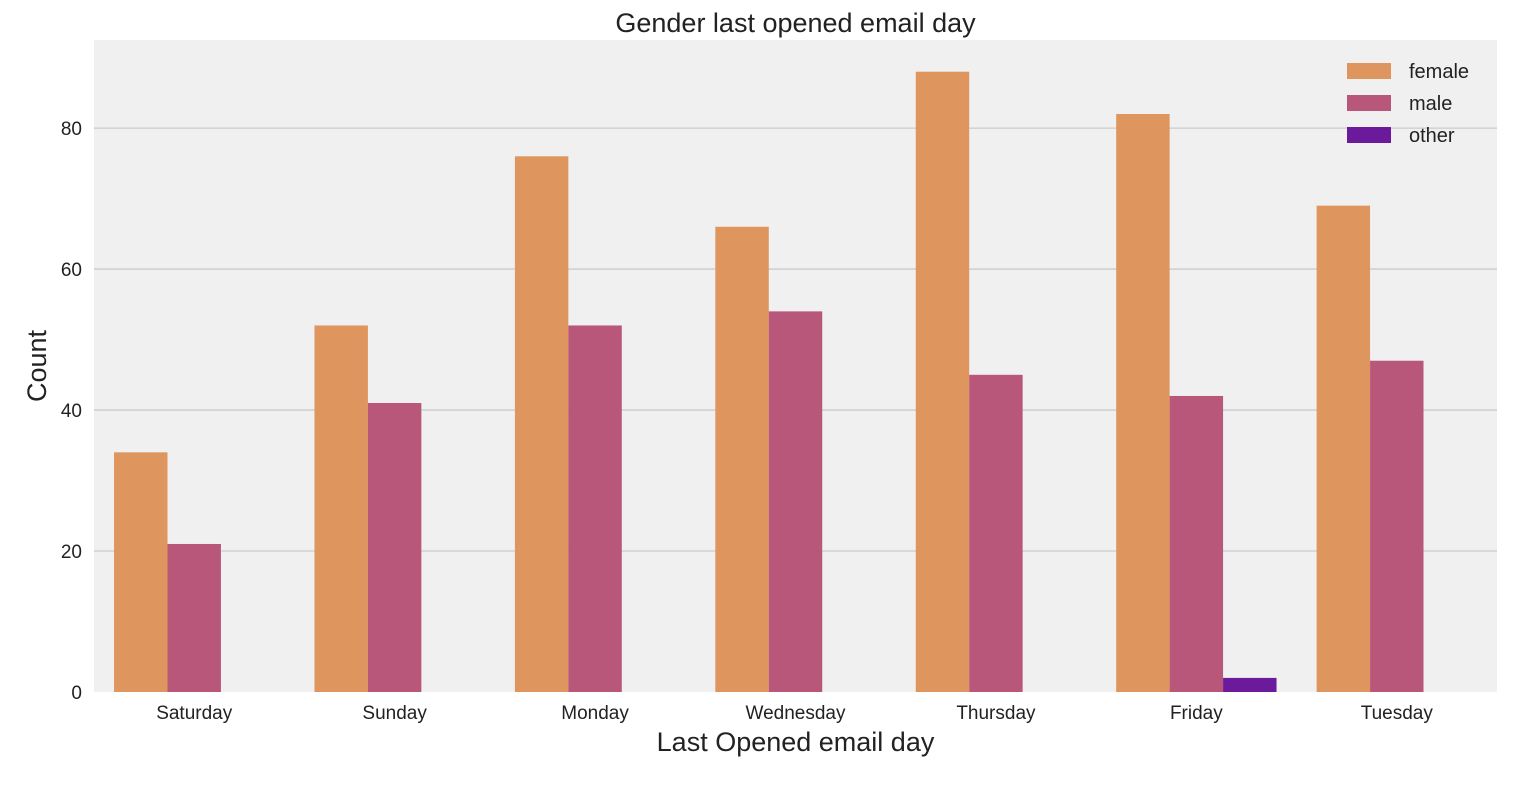 The height and width of the screenshot is (785, 1531). Describe the element at coordinates (996, 533) in the screenshot. I see `bar-male-thursday` at that location.